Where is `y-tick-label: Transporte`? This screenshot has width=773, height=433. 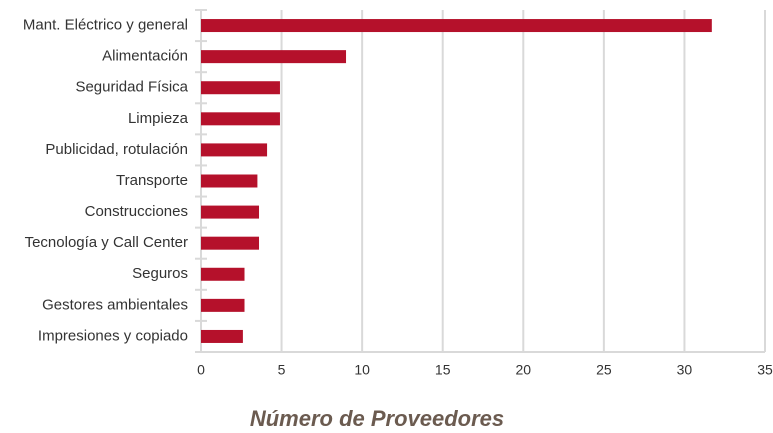
y-tick-label: Transporte is located at coordinates (152, 180).